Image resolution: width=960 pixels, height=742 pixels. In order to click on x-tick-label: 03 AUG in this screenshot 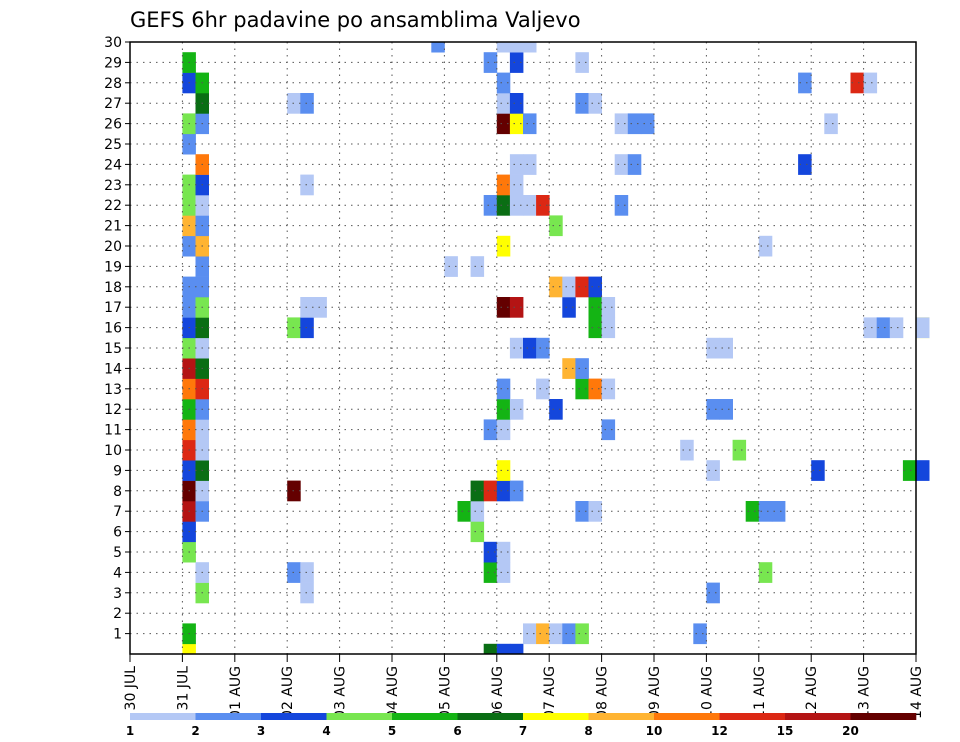, I will do `click(341, 692)`.